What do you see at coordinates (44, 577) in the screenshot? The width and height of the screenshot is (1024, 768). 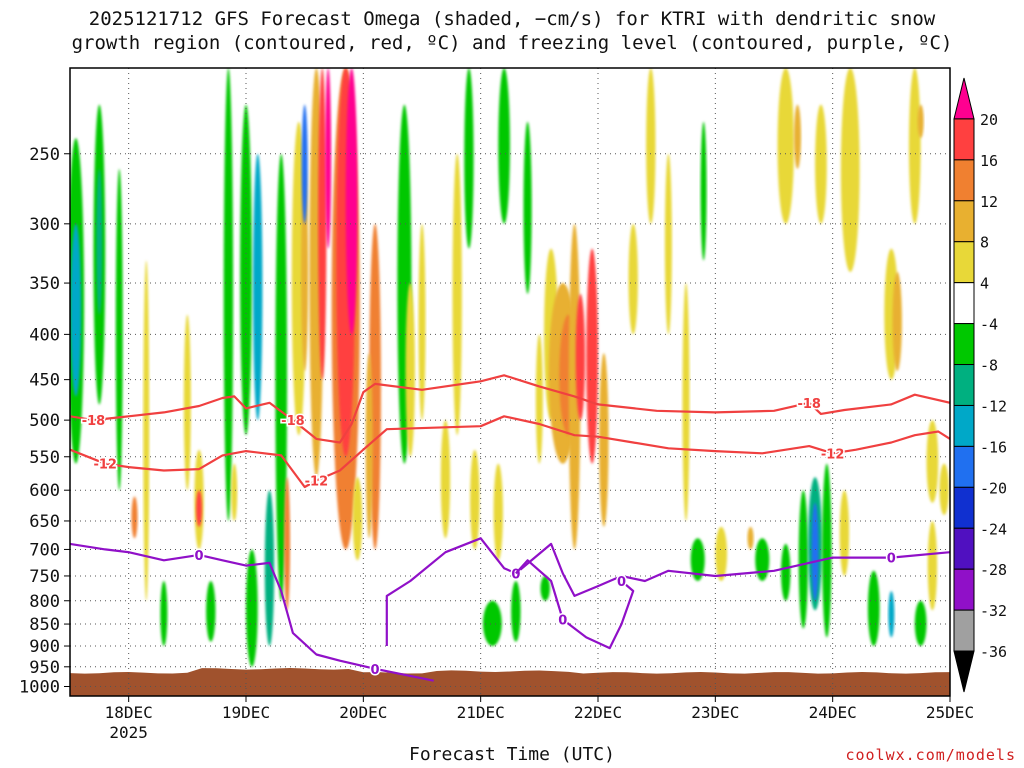 I see `y-tick-label: 750` at bounding box center [44, 577].